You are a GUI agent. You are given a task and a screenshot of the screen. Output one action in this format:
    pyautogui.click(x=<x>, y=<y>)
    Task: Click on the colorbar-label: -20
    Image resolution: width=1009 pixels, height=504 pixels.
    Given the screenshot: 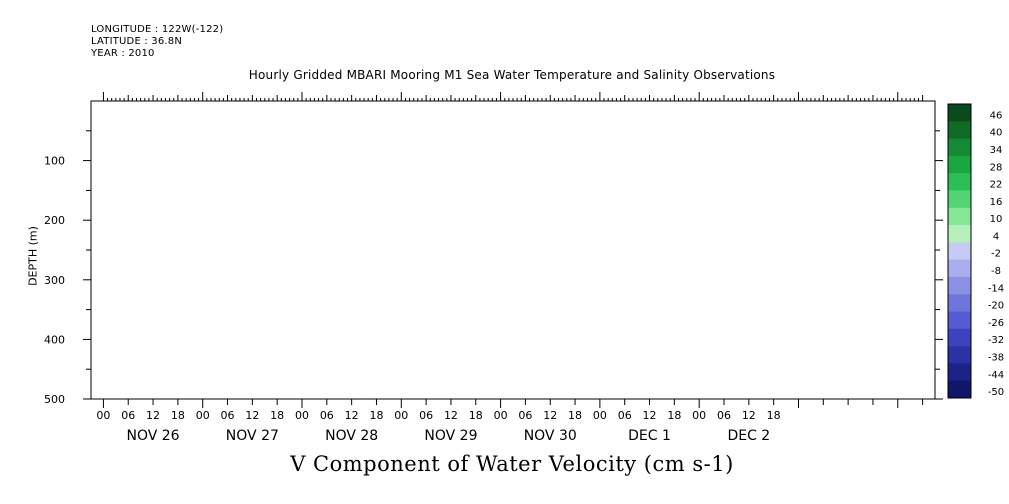 What is the action you would take?
    pyautogui.click(x=996, y=306)
    